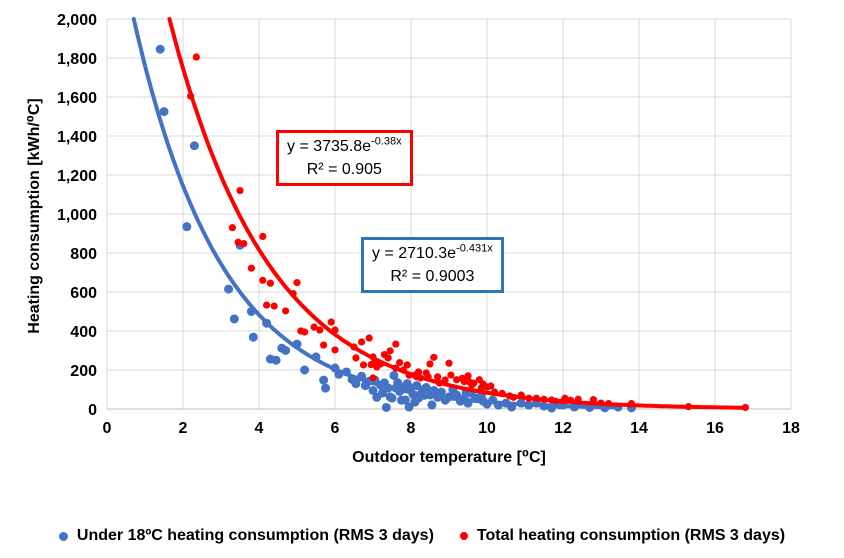 The height and width of the screenshot is (558, 844). What do you see at coordinates (83, 371) in the screenshot?
I see `svg-text: 200` at bounding box center [83, 371].